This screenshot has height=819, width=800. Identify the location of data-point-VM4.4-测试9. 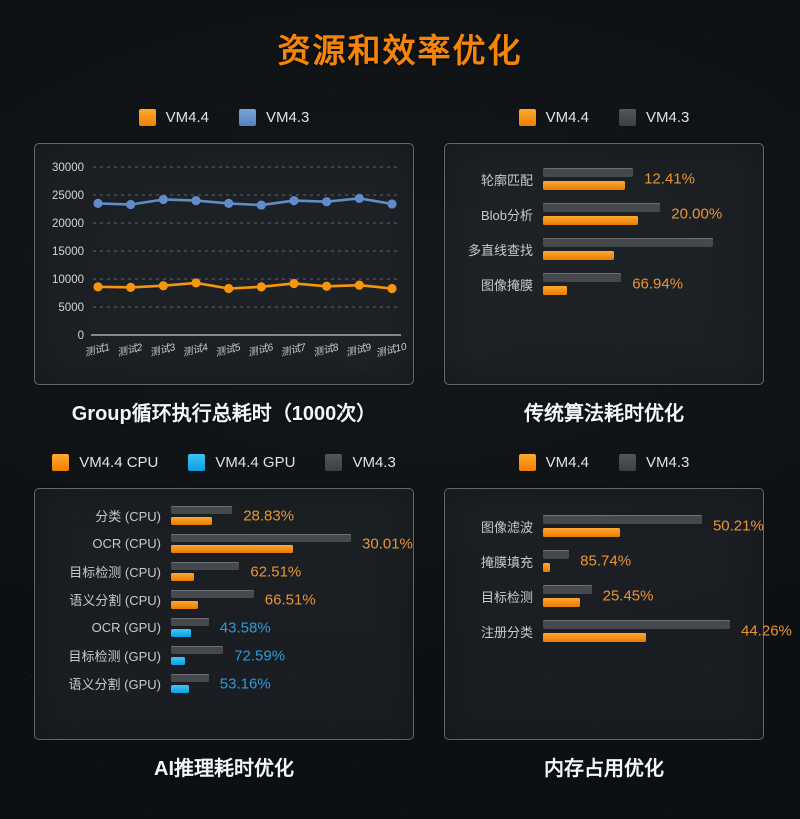
(359, 285).